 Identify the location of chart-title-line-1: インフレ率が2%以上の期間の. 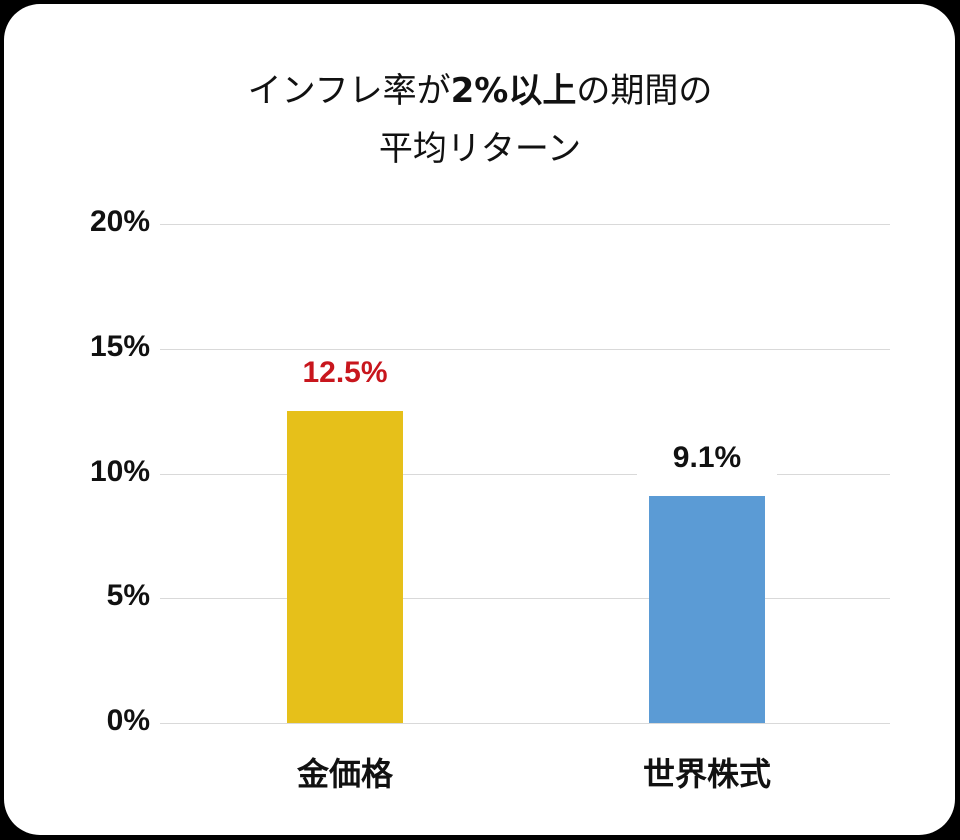
(480, 91).